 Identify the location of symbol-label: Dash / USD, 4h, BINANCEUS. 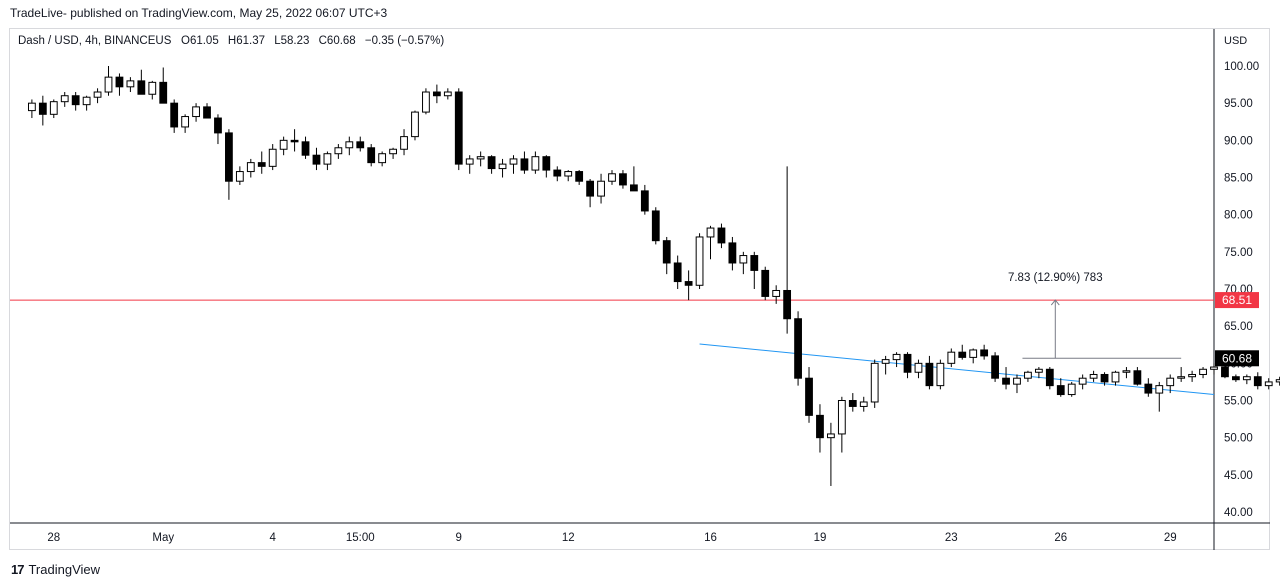
(95, 41).